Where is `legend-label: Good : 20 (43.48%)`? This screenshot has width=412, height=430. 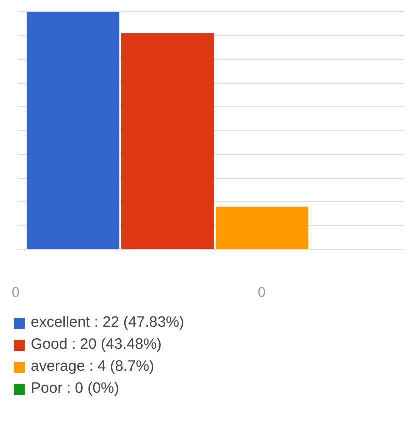 legend-label: Good : 20 (43.48%) is located at coordinates (96, 345).